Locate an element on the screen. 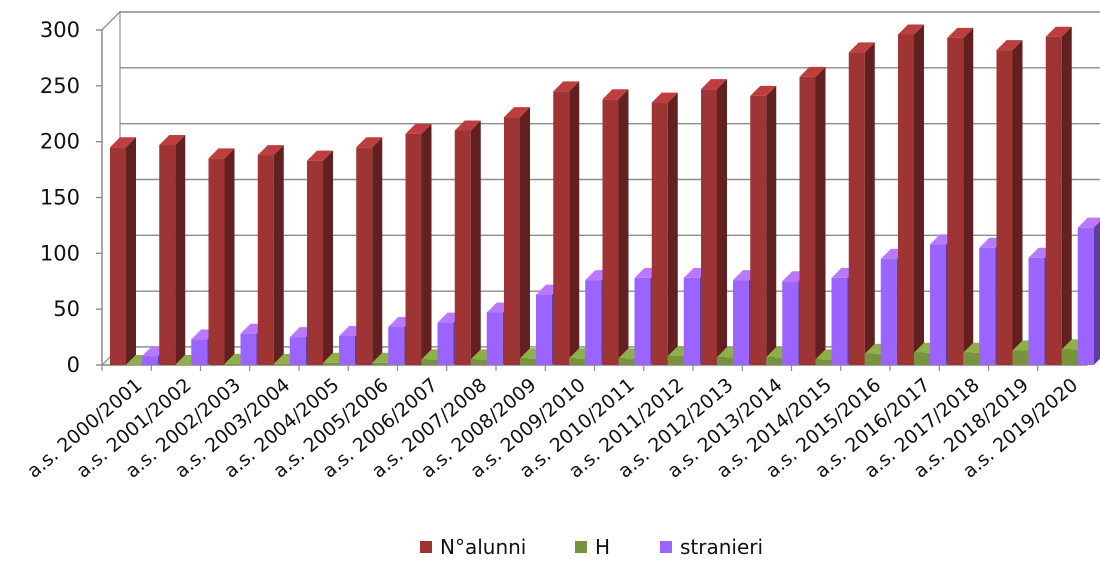  y-tick-label: 250 is located at coordinates (60, 86).